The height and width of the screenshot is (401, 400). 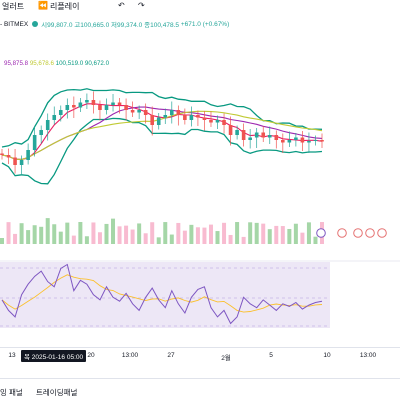 What do you see at coordinates (141, 5) in the screenshot?
I see `redo-icon: ↷` at bounding box center [141, 5].